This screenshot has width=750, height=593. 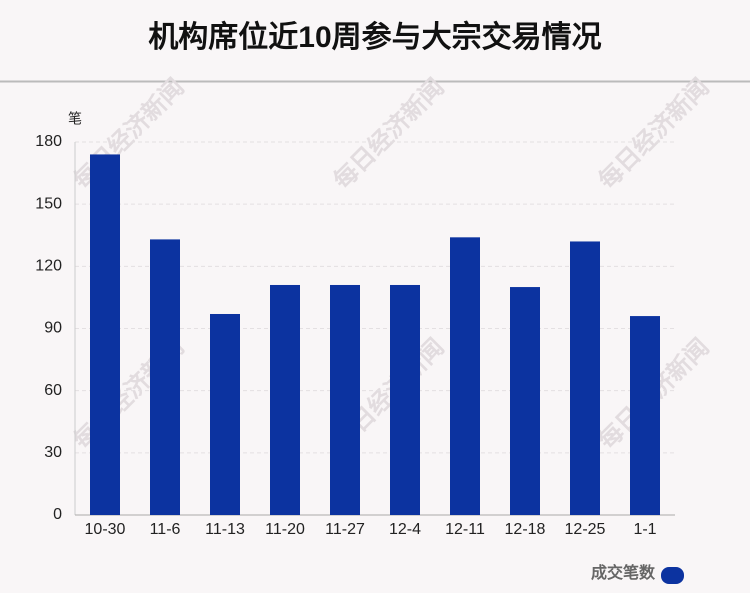 What do you see at coordinates (225, 529) in the screenshot?
I see `x-tick-label: 11-13` at bounding box center [225, 529].